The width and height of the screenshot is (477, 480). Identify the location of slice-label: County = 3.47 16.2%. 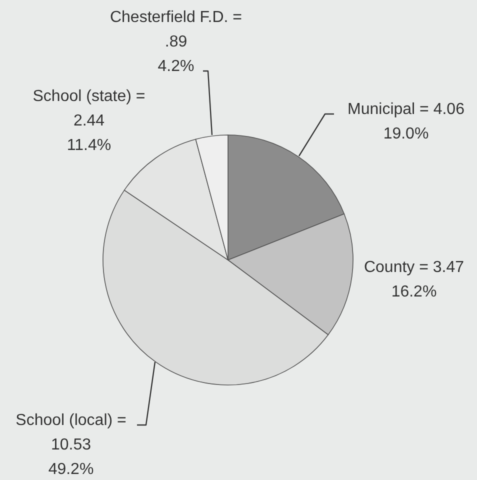
(414, 279).